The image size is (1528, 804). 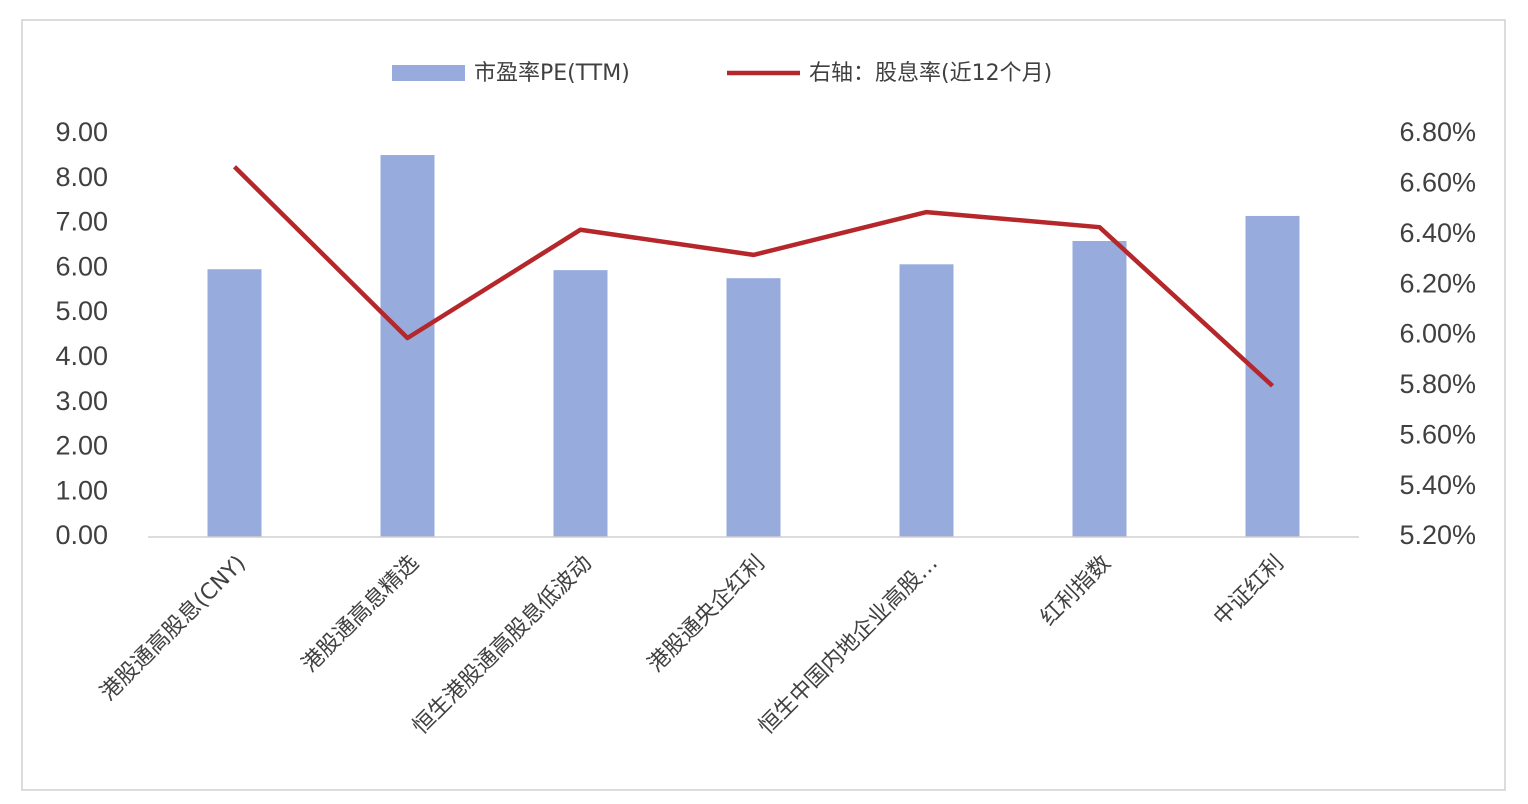 I want to click on y2-tick-label: 5.40%, so click(x=1437, y=485).